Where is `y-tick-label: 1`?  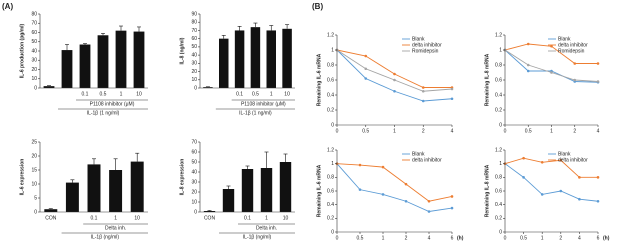 y-tick-label: 1 is located at coordinates (500, 164).